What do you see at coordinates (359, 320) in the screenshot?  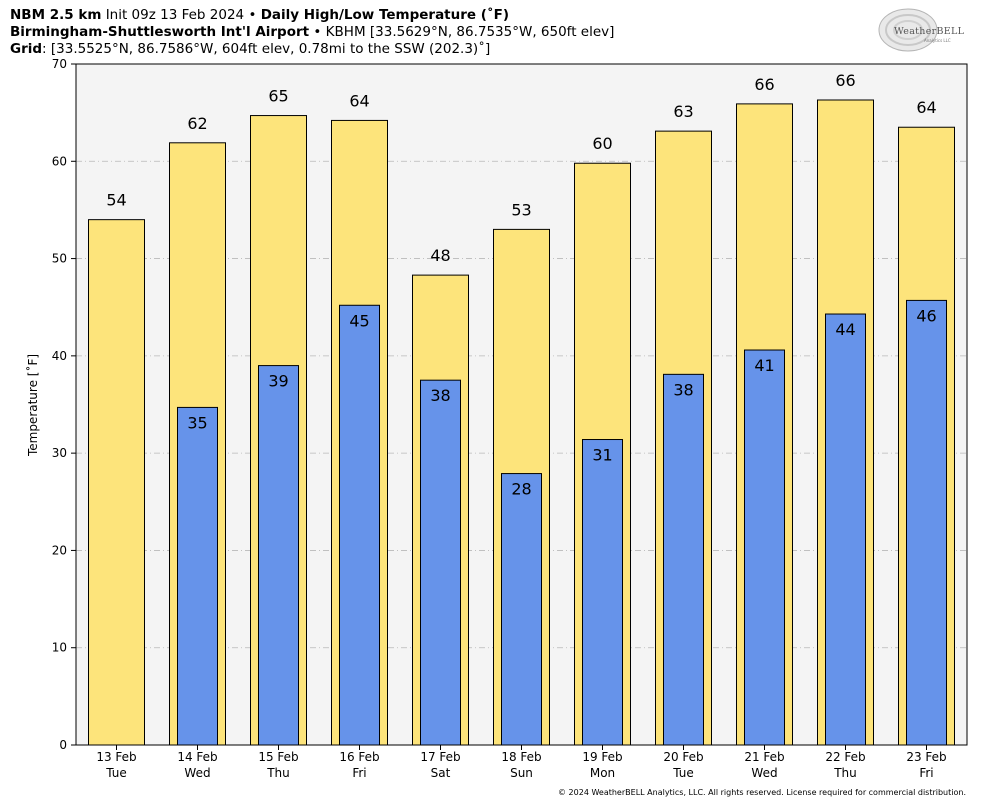 I see `low-temp-label: 45` at bounding box center [359, 320].